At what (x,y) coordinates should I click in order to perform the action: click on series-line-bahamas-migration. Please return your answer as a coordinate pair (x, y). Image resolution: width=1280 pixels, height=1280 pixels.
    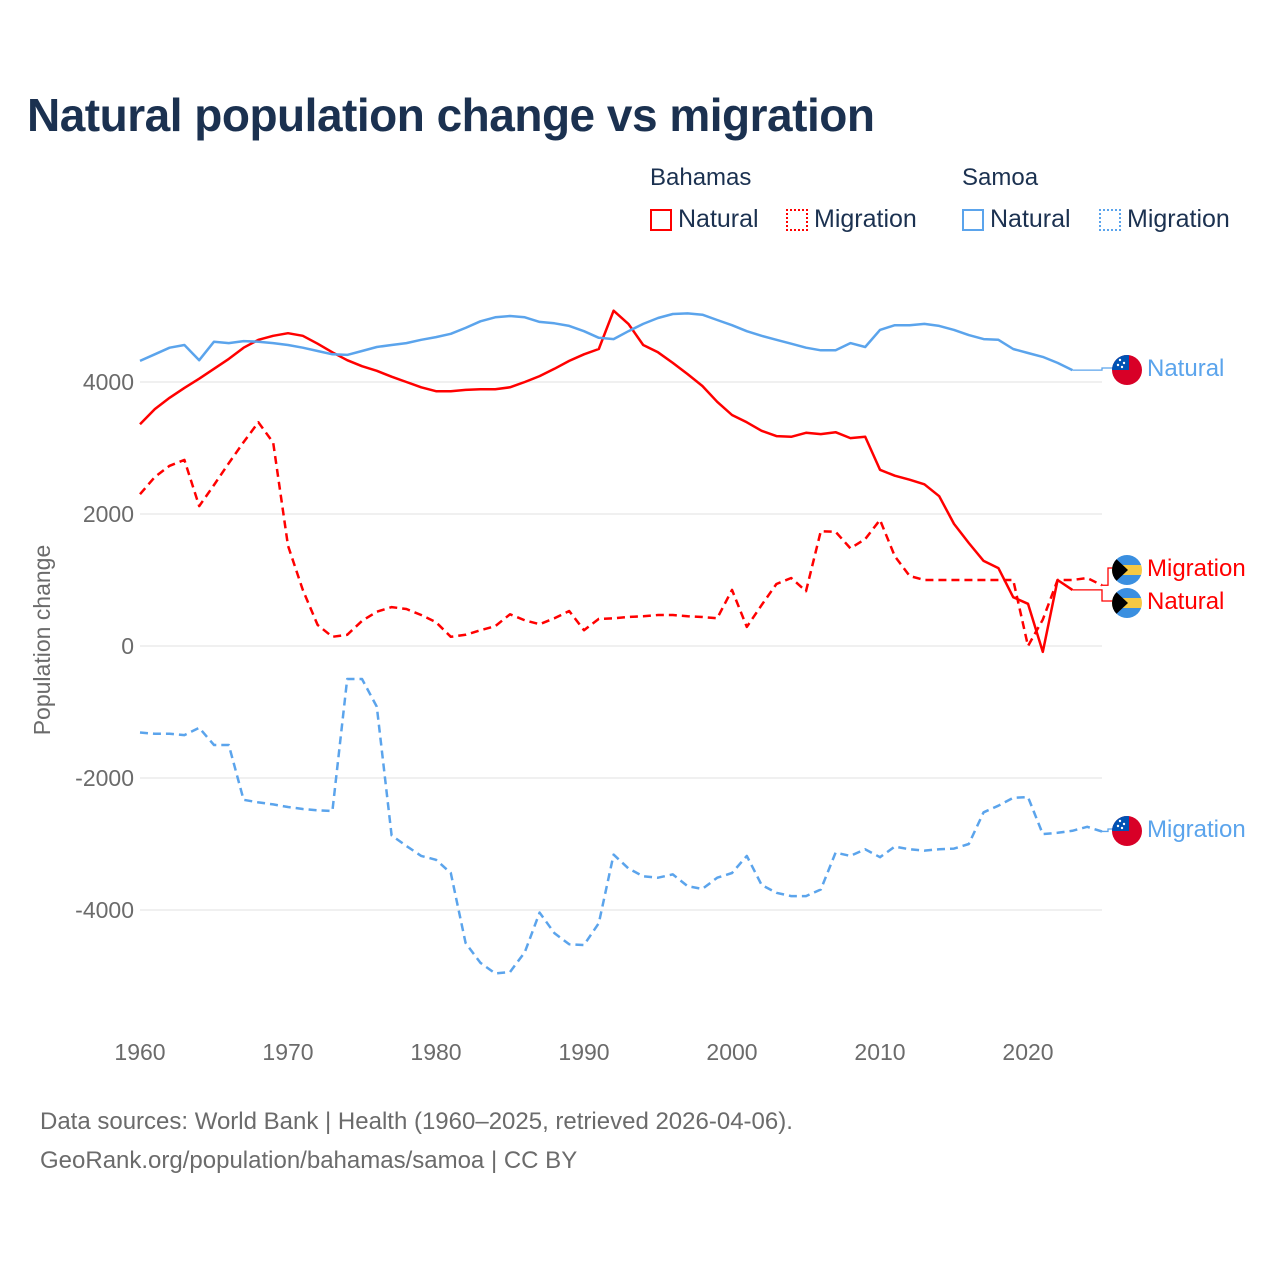
    Looking at the image, I should click on (621, 534).